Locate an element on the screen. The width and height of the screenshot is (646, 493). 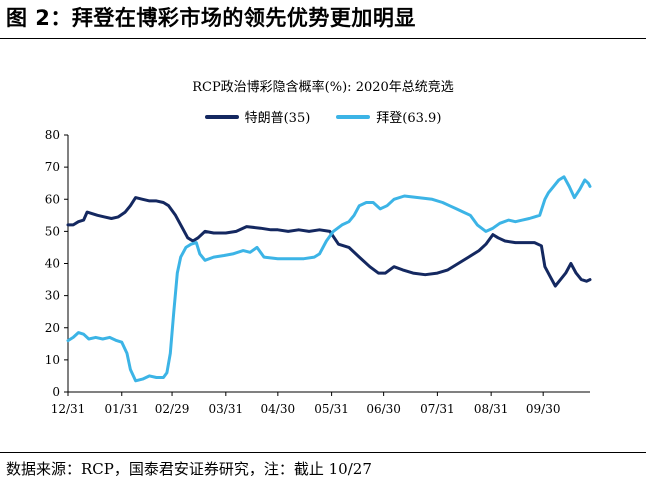
y-tick-label-10: 10 is located at coordinates (52, 360).